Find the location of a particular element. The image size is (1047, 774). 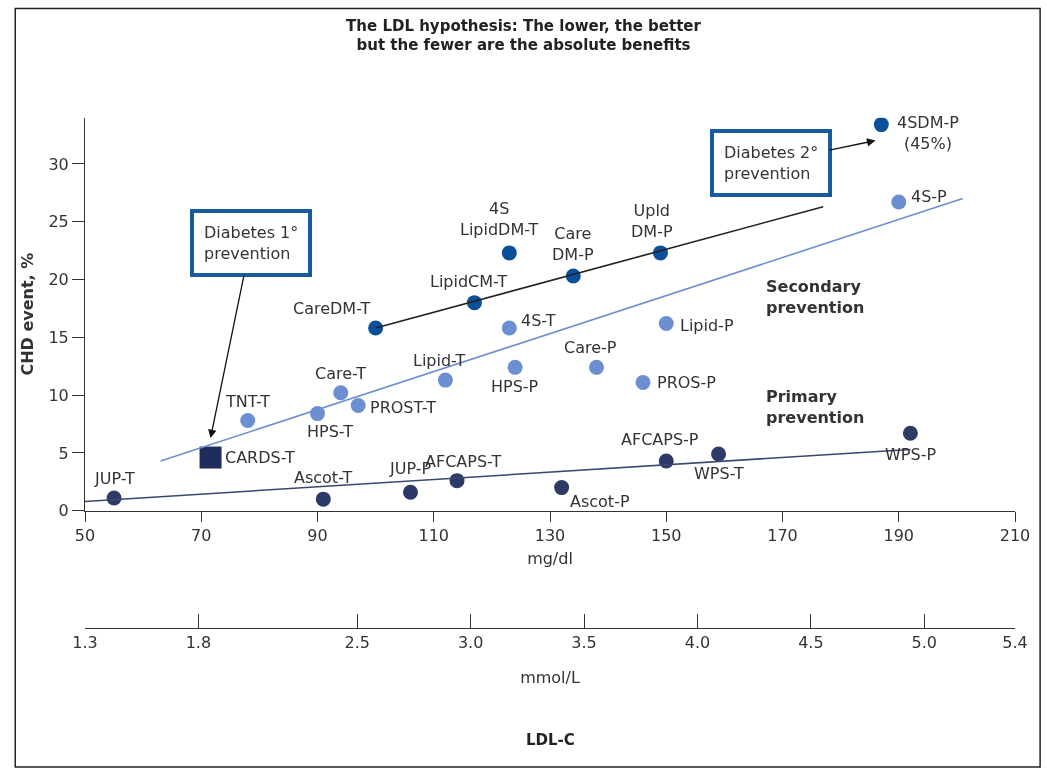

x-tick-label: 50 is located at coordinates (85, 535).